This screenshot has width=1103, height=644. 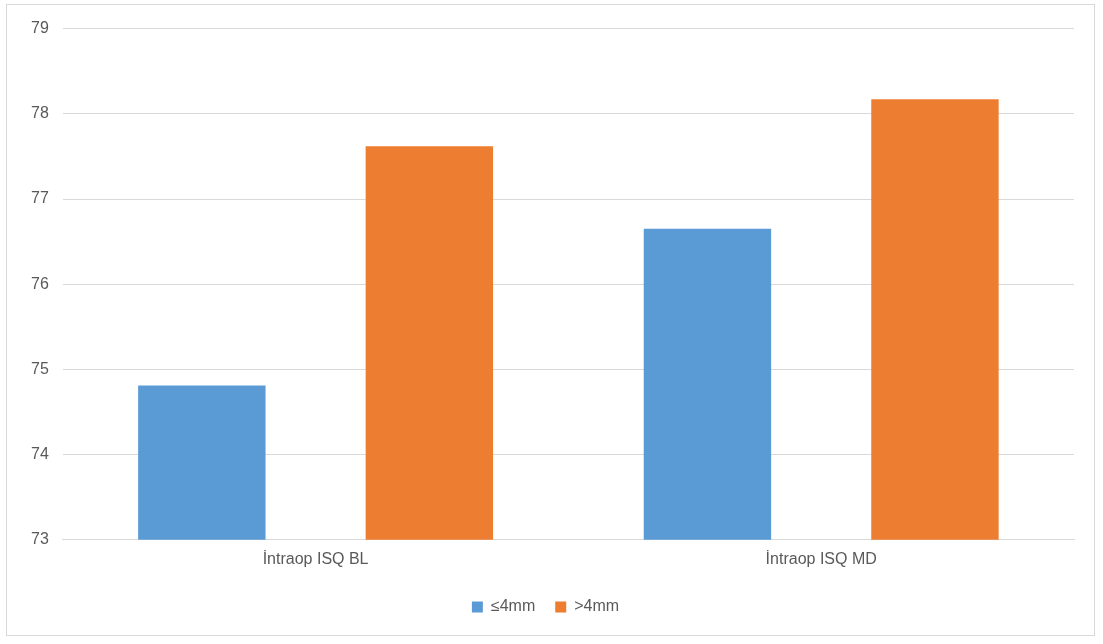 I want to click on legend-label: ≤4mm, so click(x=513, y=606).